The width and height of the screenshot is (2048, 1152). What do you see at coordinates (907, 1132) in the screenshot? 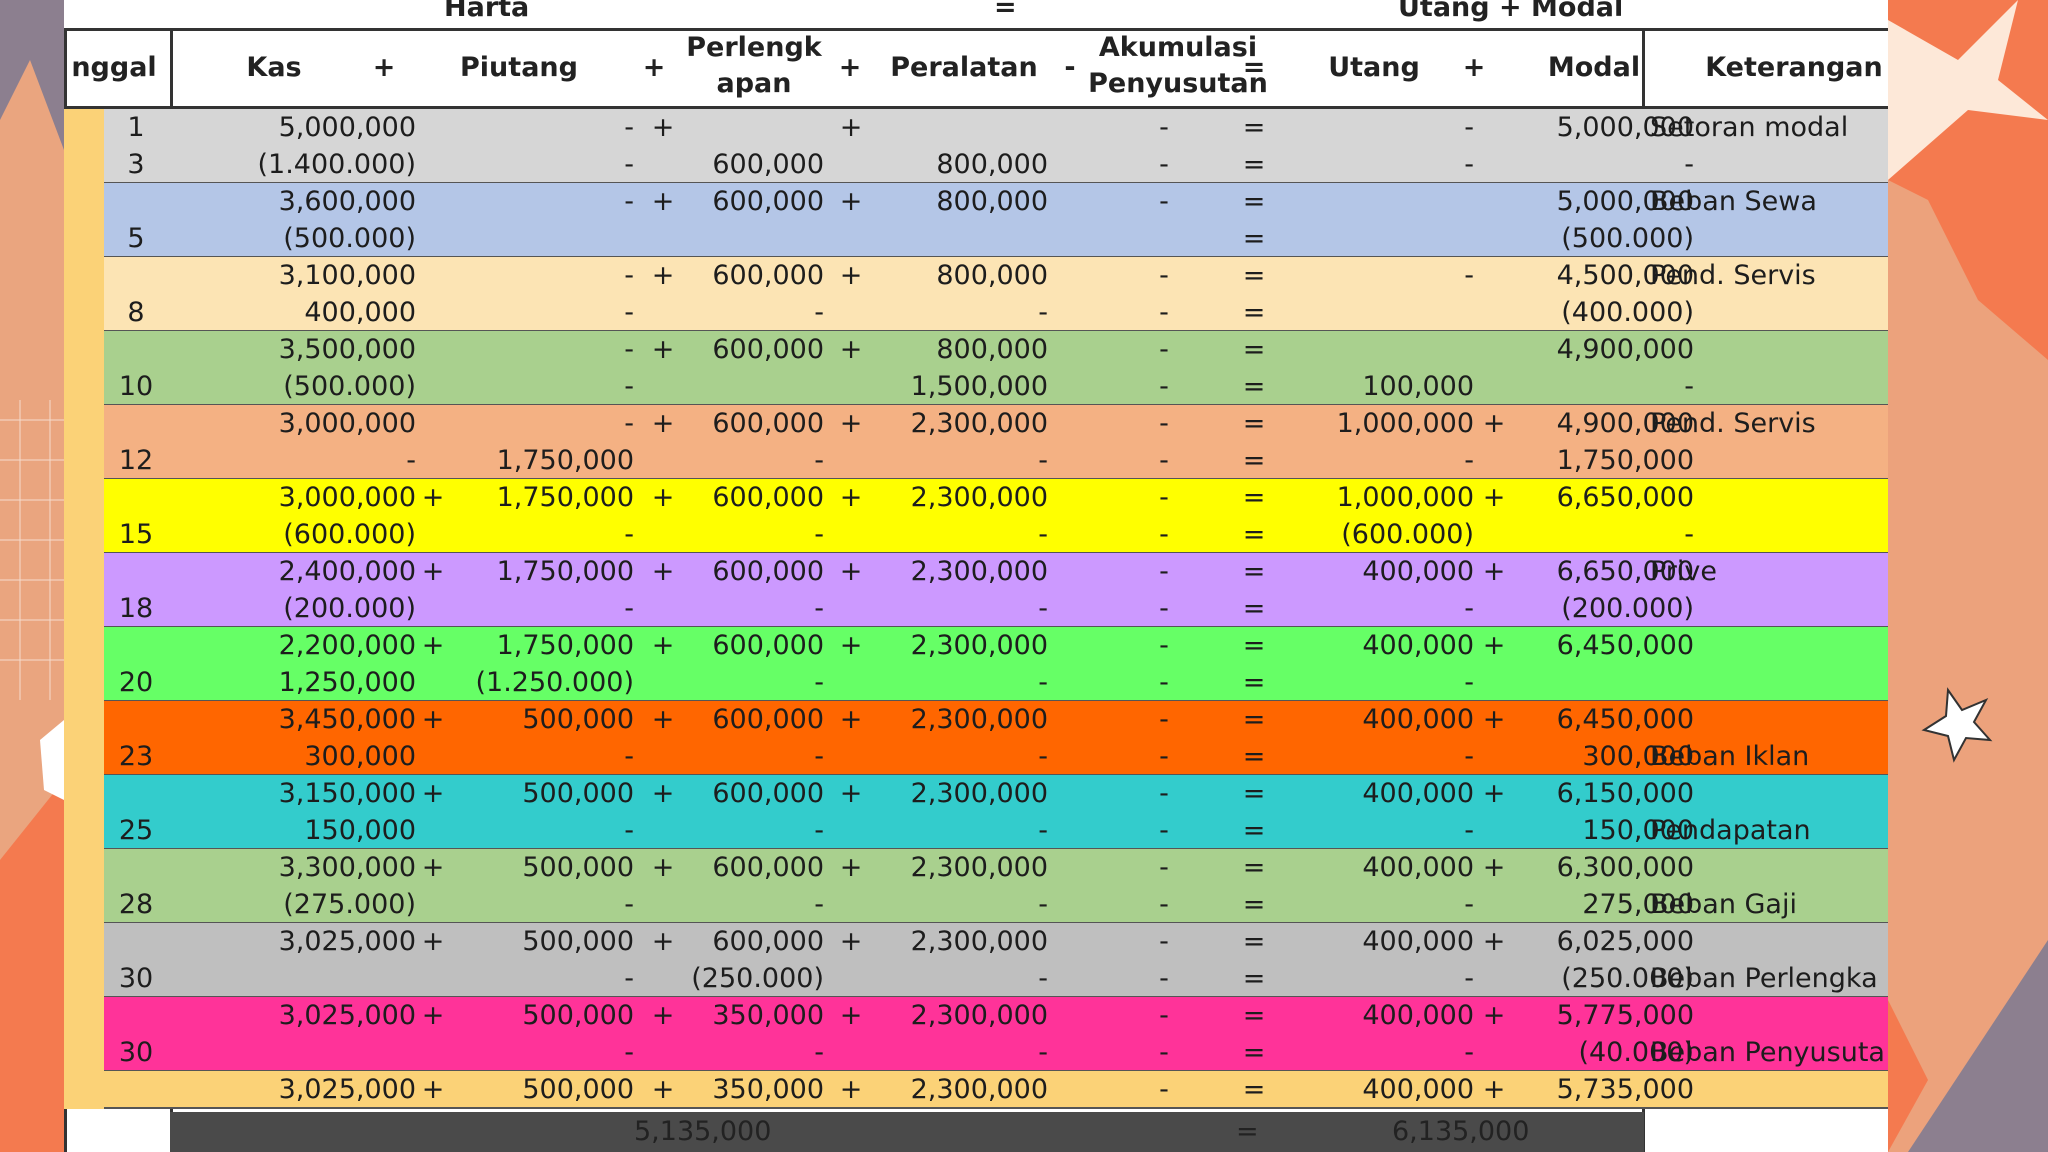
I see `totals-bar` at bounding box center [907, 1132].